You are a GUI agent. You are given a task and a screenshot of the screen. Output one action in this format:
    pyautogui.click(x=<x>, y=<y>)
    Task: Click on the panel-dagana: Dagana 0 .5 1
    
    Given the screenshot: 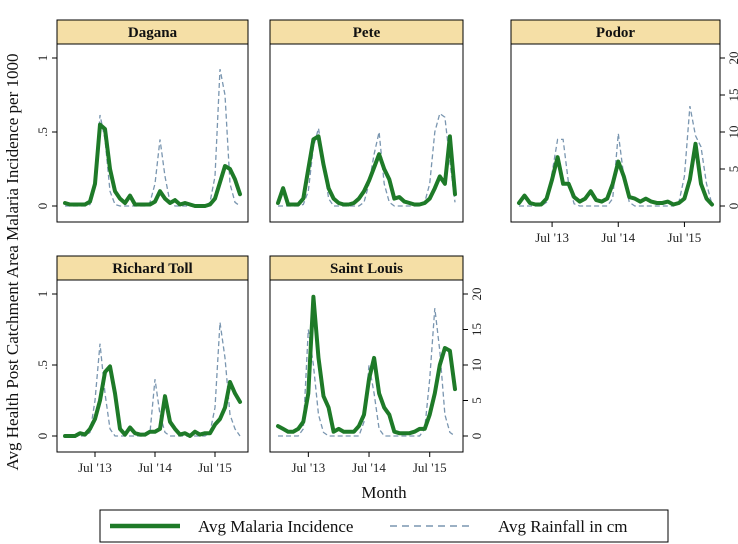 What is the action you would take?
    pyautogui.click(x=142, y=121)
    